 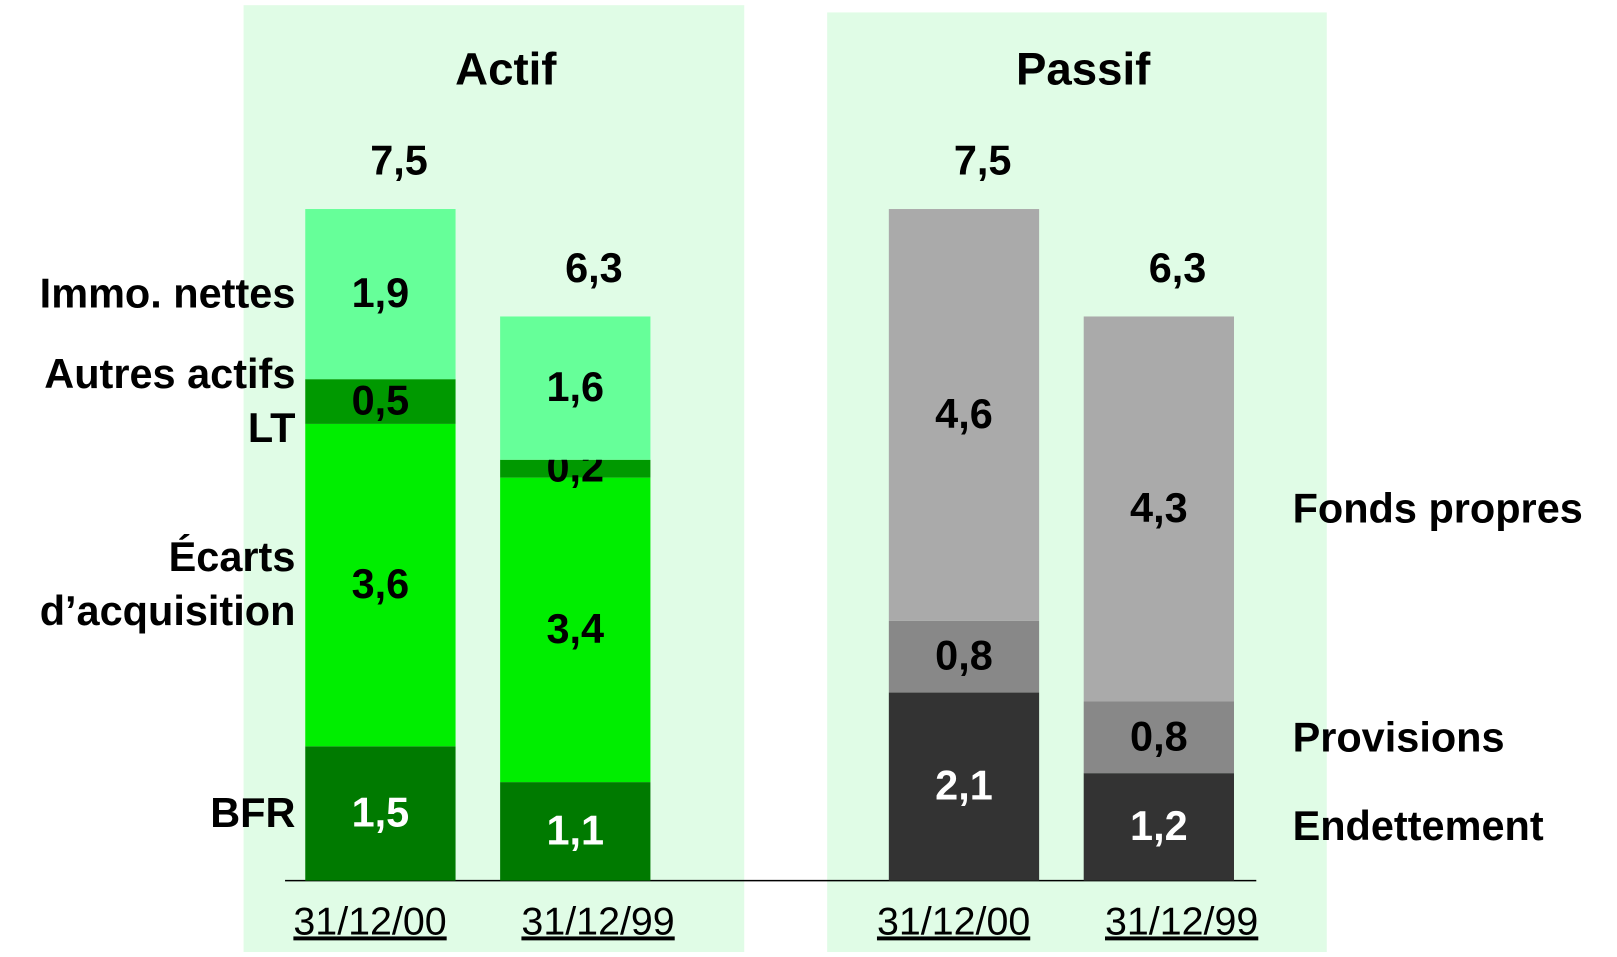 I want to click on legend-item: Autres actifs LT, so click(x=170, y=401).